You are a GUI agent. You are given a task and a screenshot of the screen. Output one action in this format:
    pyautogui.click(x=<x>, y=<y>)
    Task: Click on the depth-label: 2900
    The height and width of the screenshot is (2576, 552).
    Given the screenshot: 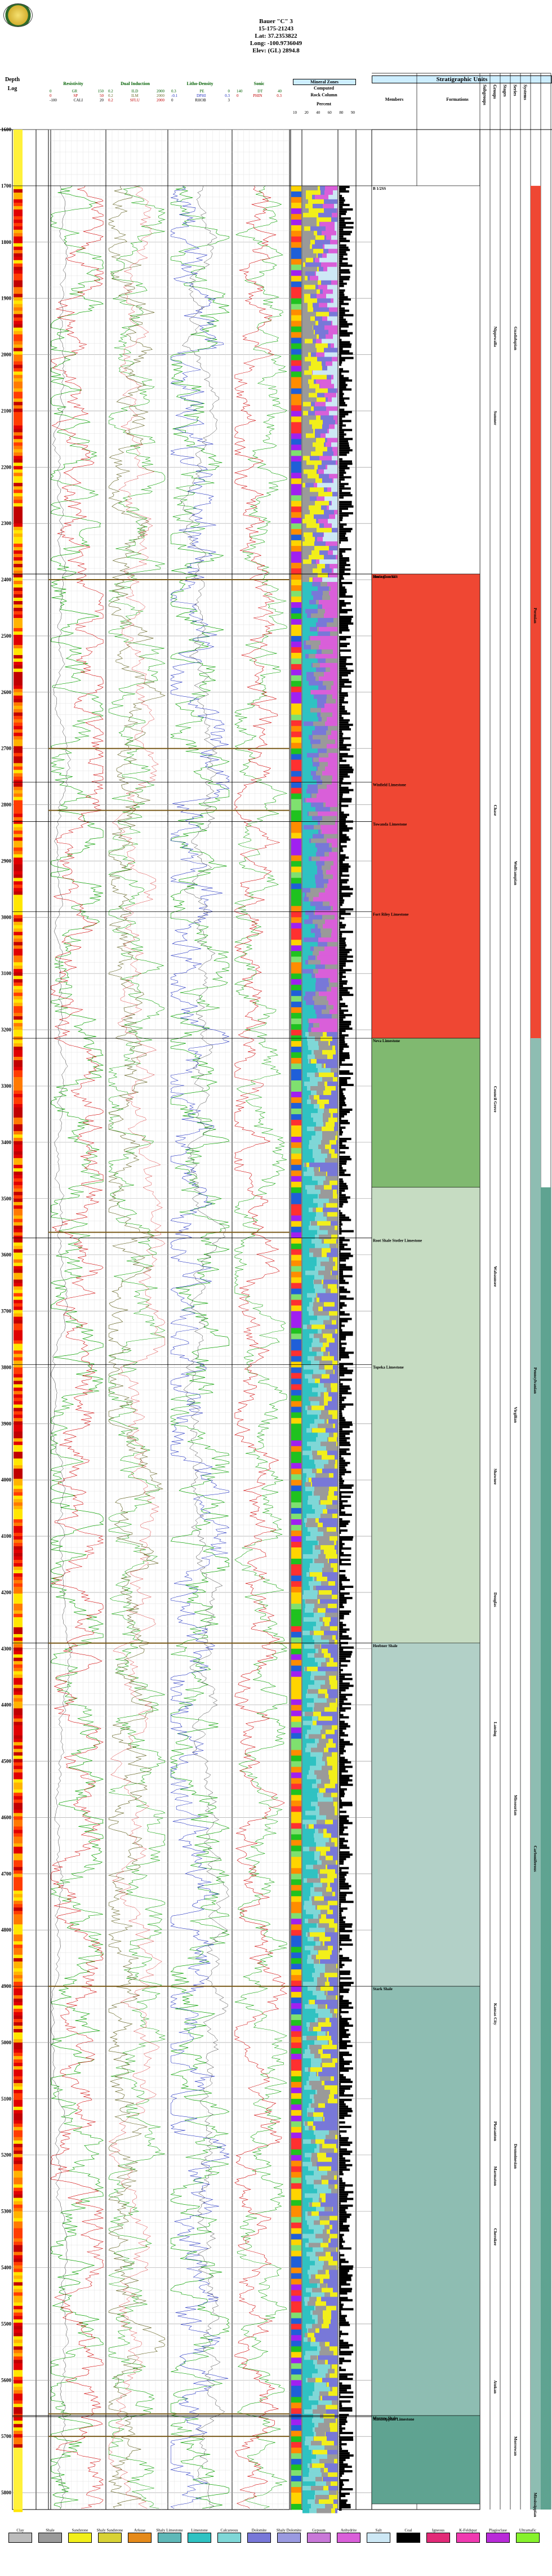 What is the action you would take?
    pyautogui.click(x=6, y=861)
    